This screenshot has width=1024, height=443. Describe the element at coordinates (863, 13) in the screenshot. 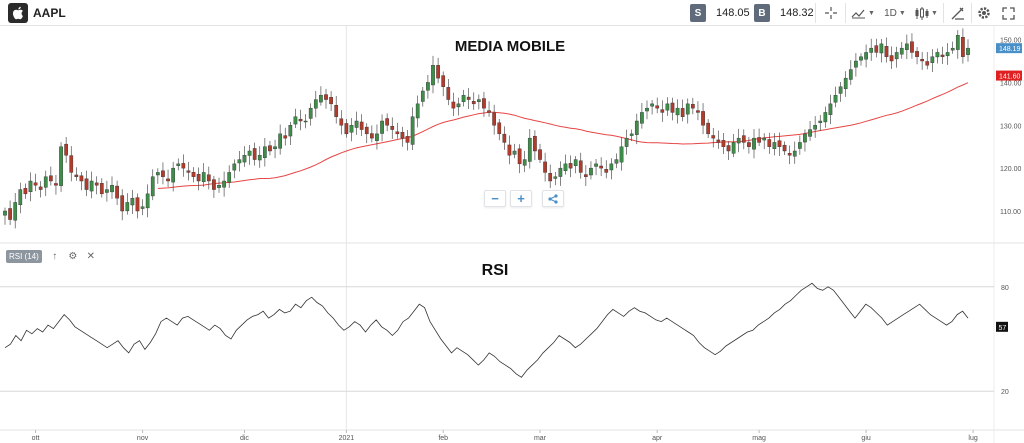

I see `chart-style-icon: ▼` at that location.